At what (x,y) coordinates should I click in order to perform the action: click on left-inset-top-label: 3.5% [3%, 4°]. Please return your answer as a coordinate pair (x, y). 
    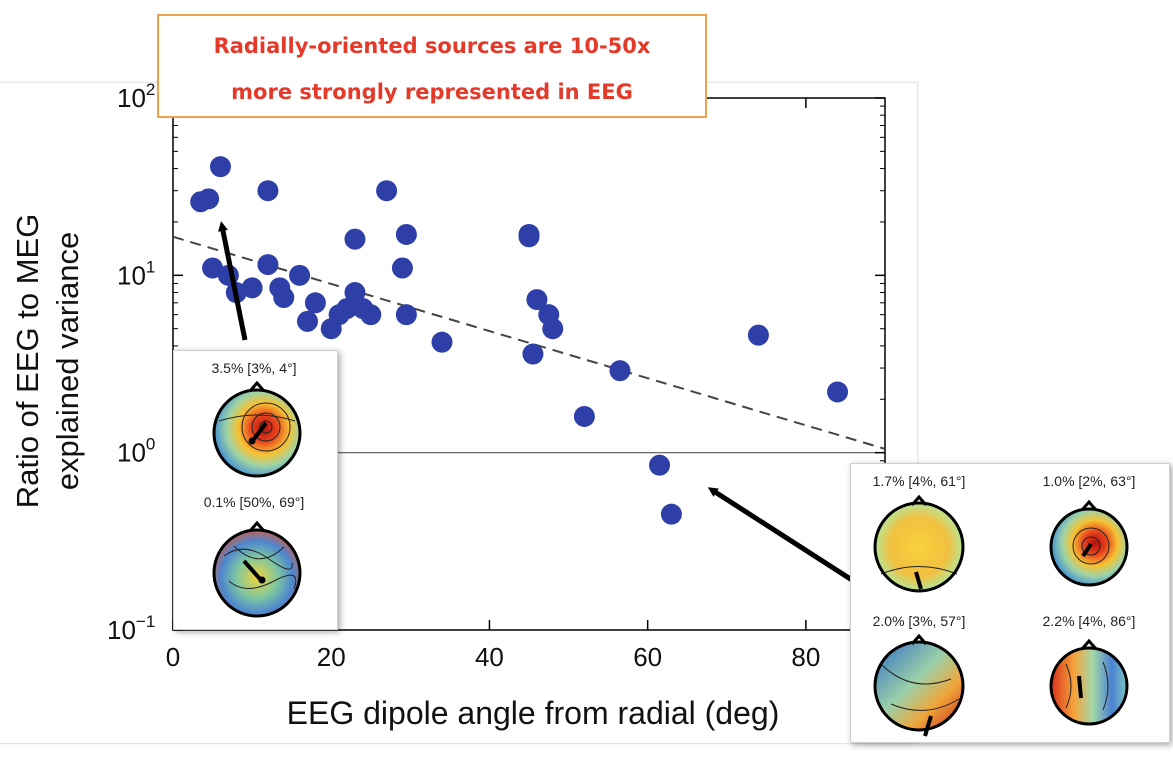
    Looking at the image, I should click on (254, 368).